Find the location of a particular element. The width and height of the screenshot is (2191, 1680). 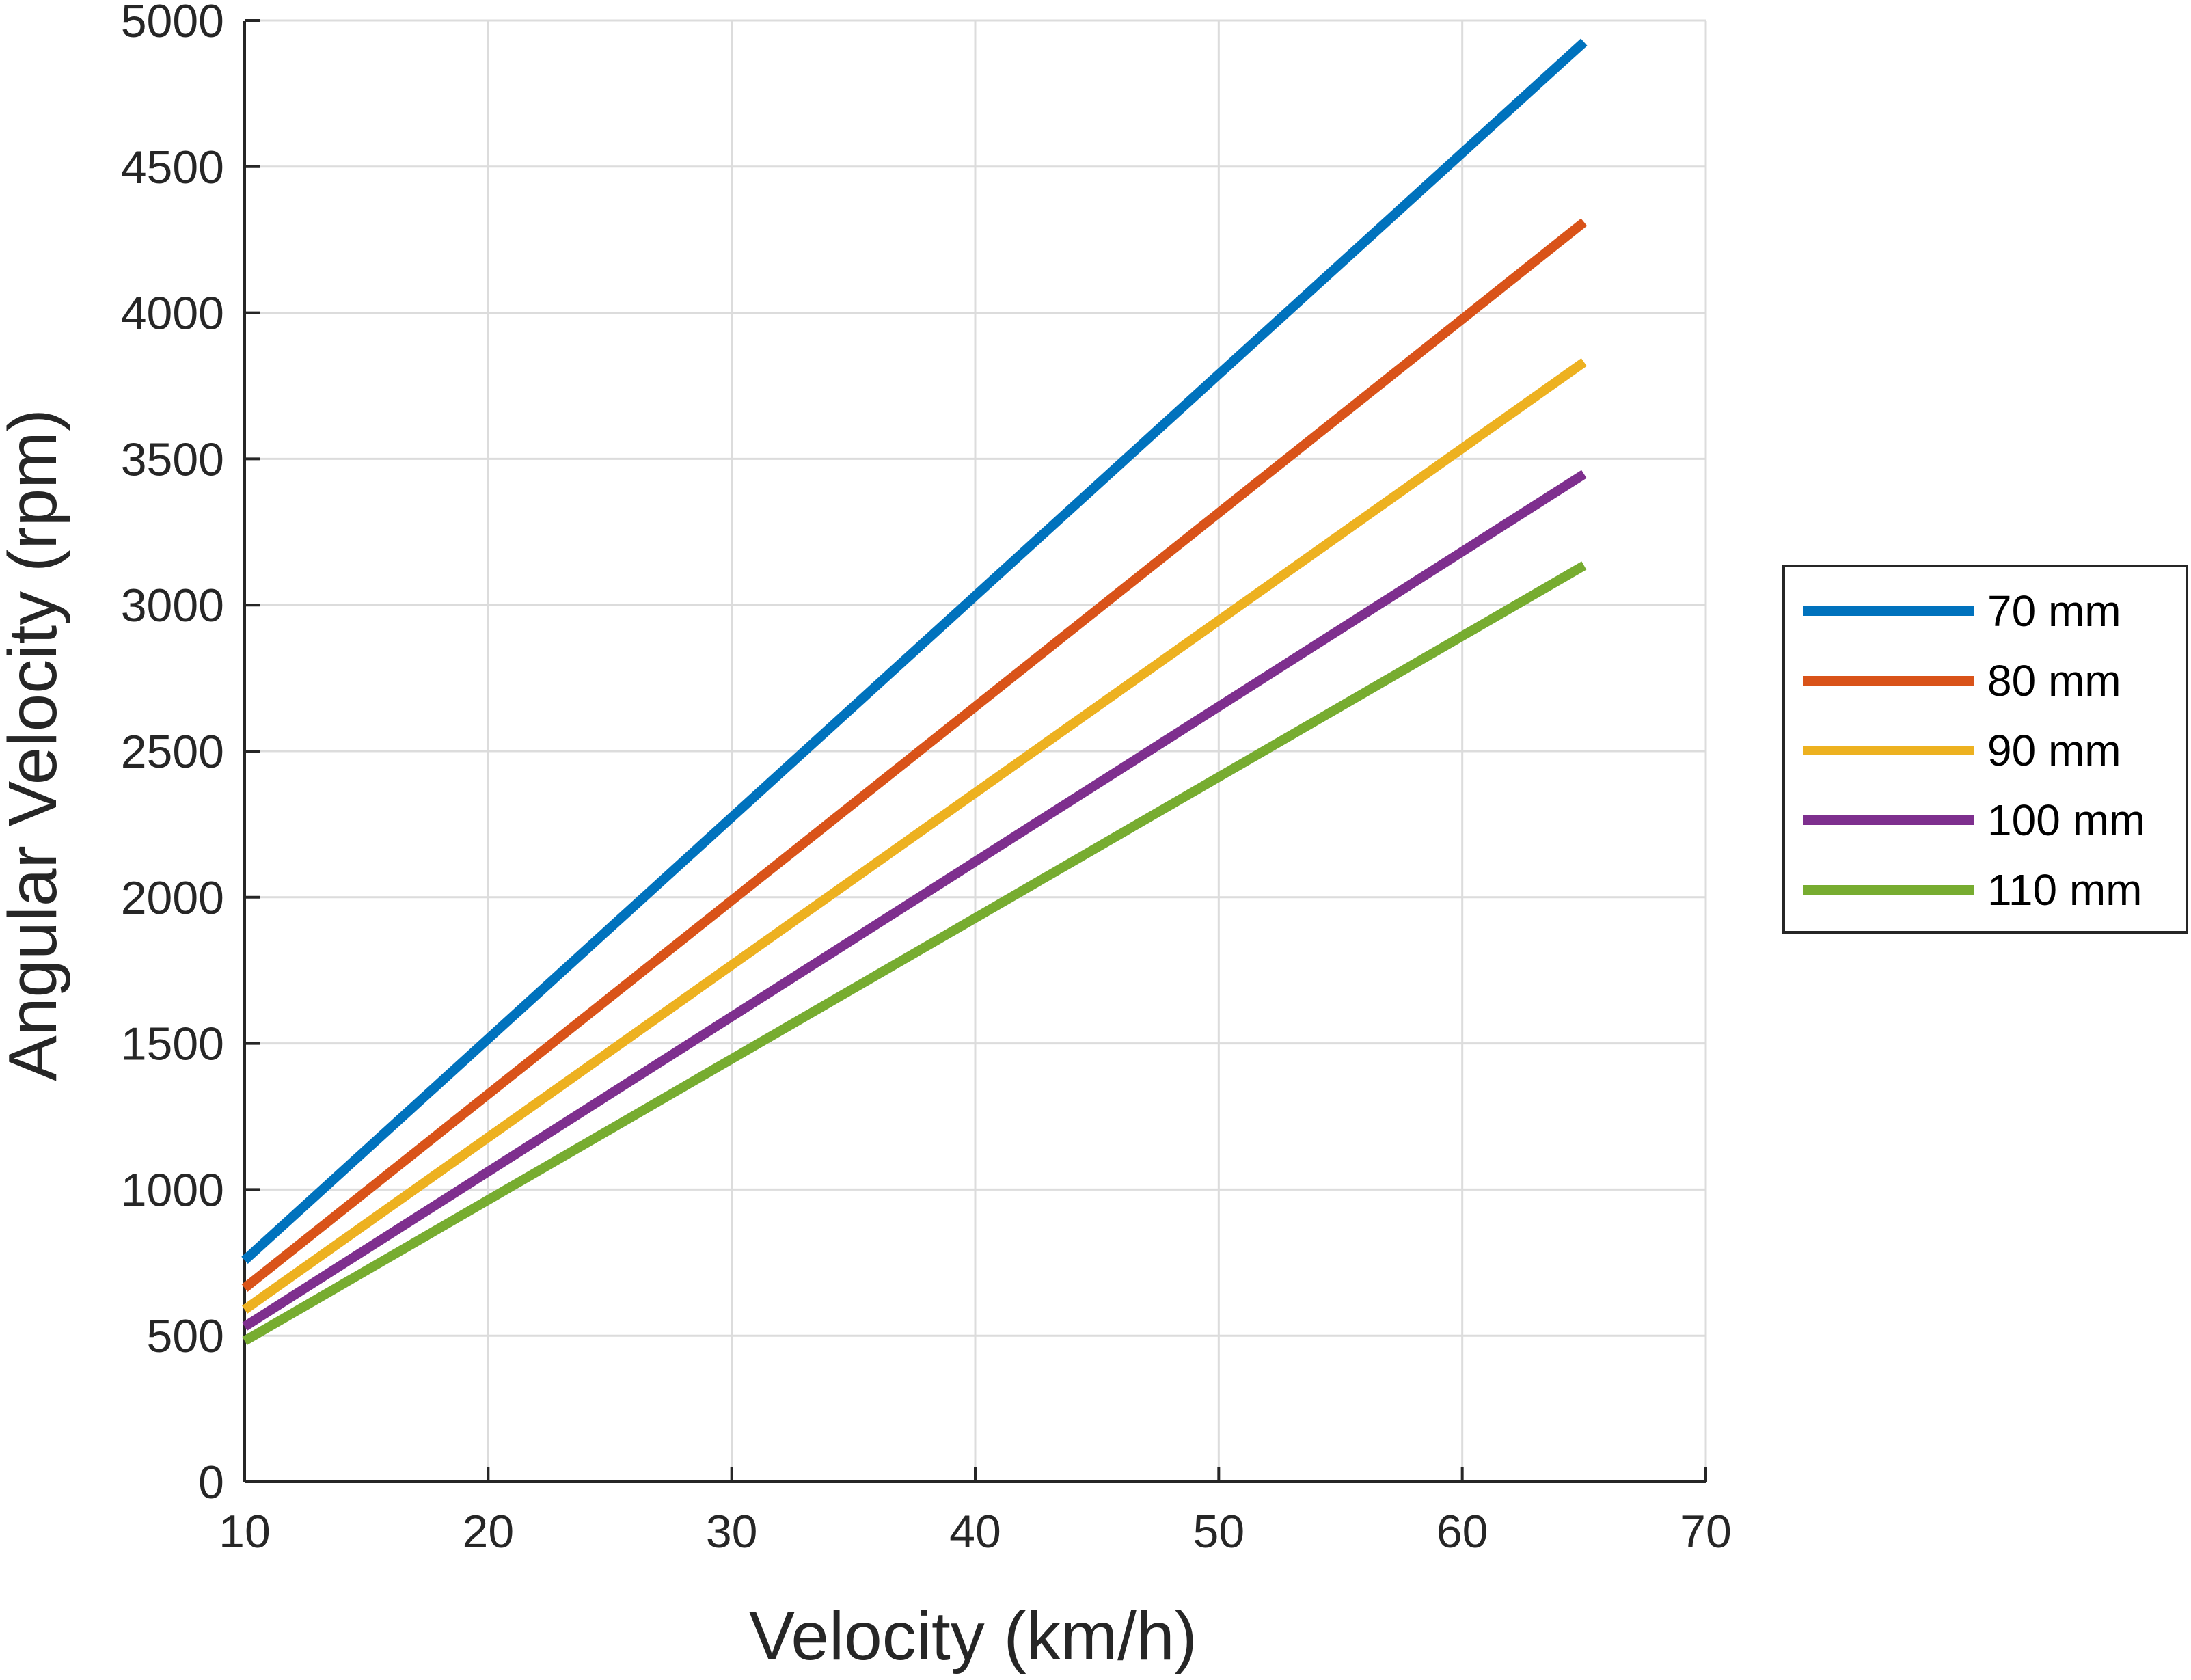

y-tick-label: 500 is located at coordinates (185, 1336).